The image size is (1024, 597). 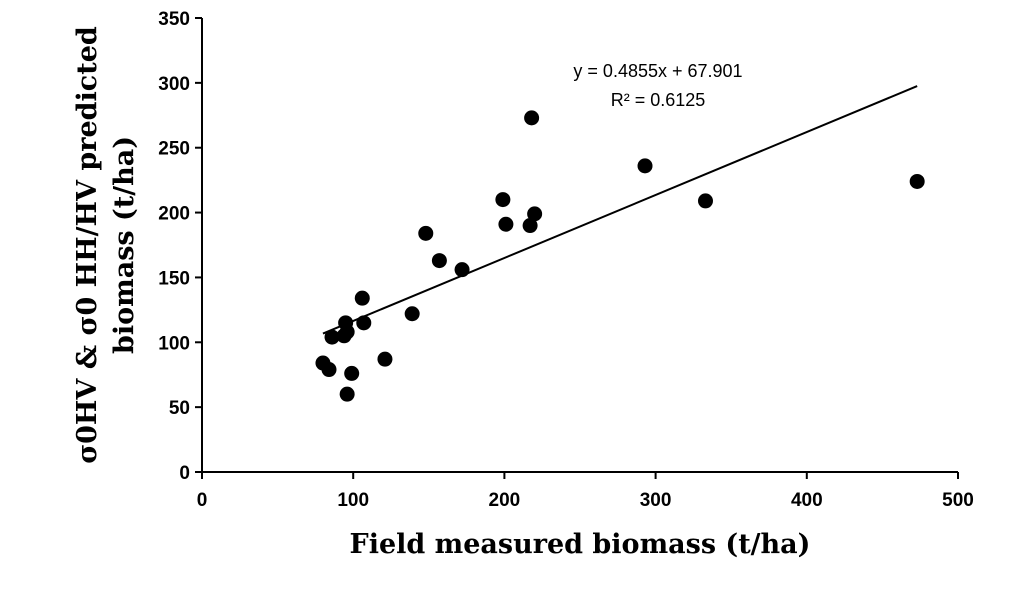 I want to click on y-axis-title-line-1: σ0HV & σ0 HH/HV predicted, so click(x=87, y=245).